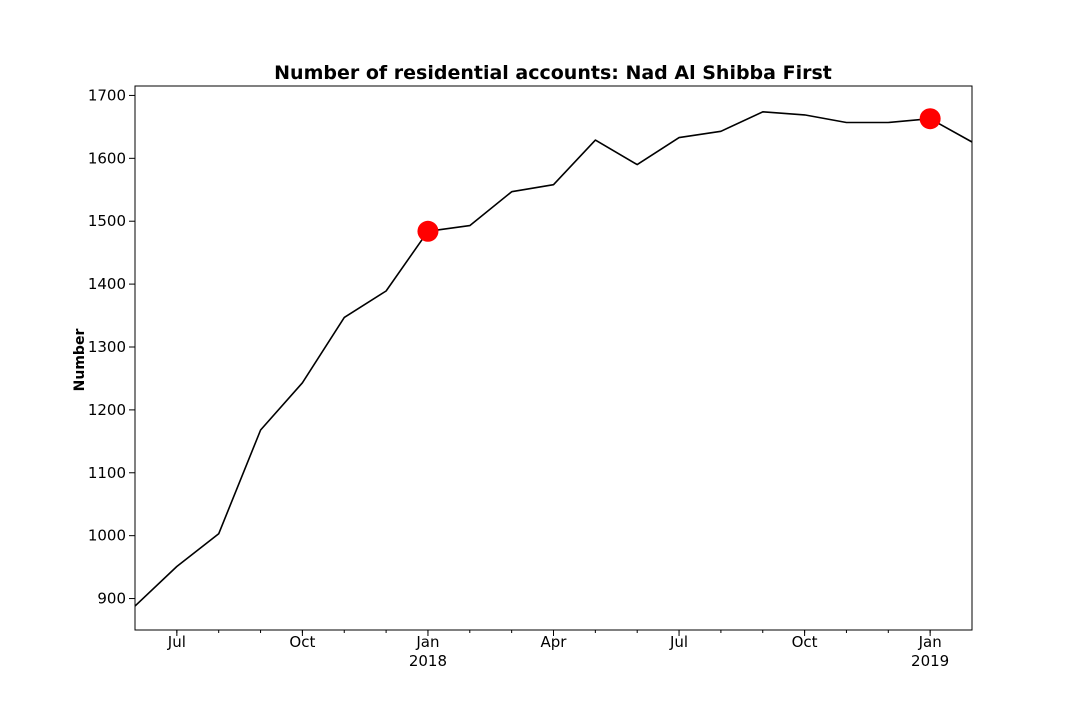 The width and height of the screenshot is (1080, 720). What do you see at coordinates (930, 661) in the screenshot?
I see `x-tick-year-label: 2019` at bounding box center [930, 661].